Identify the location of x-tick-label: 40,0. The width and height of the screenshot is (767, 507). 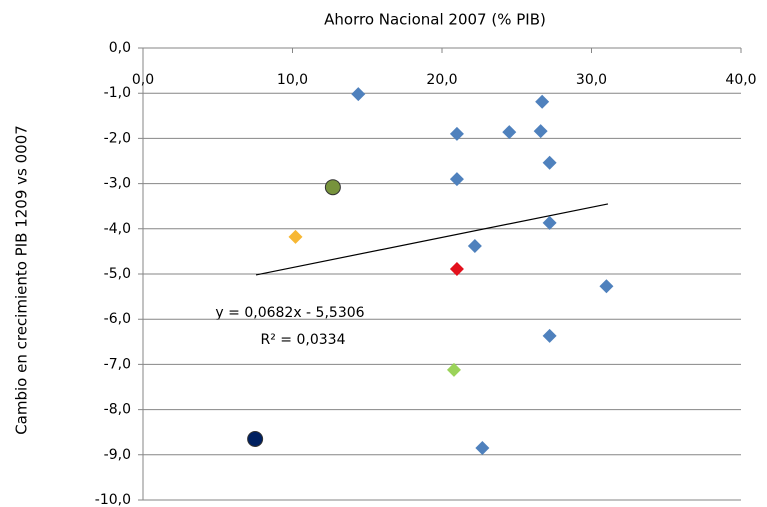
(740, 80).